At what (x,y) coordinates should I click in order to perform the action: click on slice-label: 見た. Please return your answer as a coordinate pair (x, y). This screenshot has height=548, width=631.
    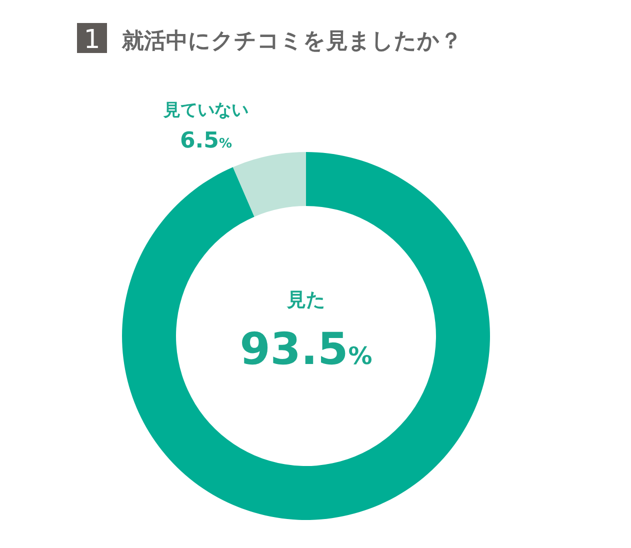
    Looking at the image, I should click on (305, 300).